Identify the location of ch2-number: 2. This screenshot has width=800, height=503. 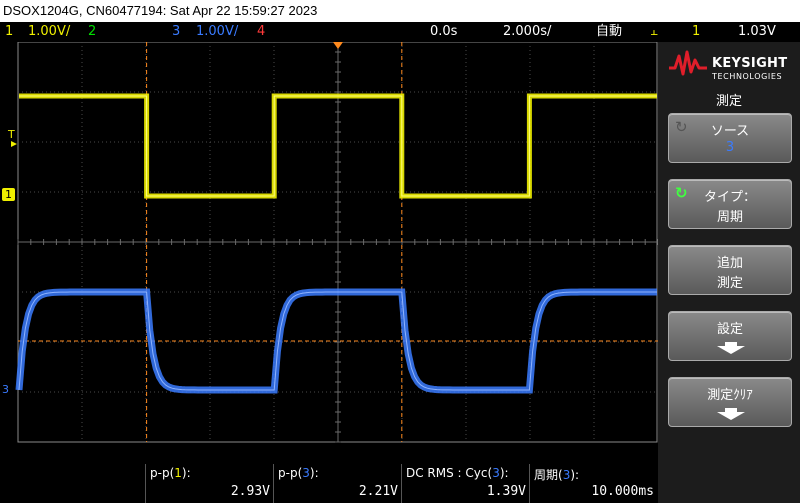
(92, 31).